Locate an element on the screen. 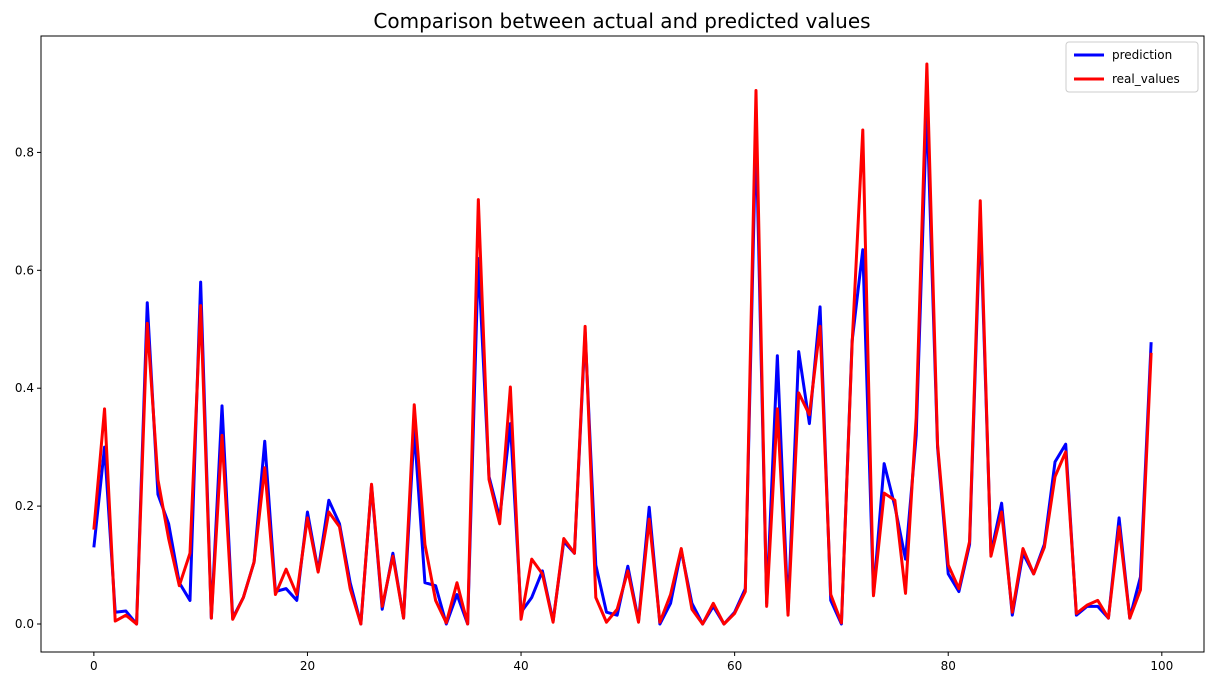 The height and width of the screenshot is (686, 1214). legend-label-real-values: real_values is located at coordinates (1146, 79).